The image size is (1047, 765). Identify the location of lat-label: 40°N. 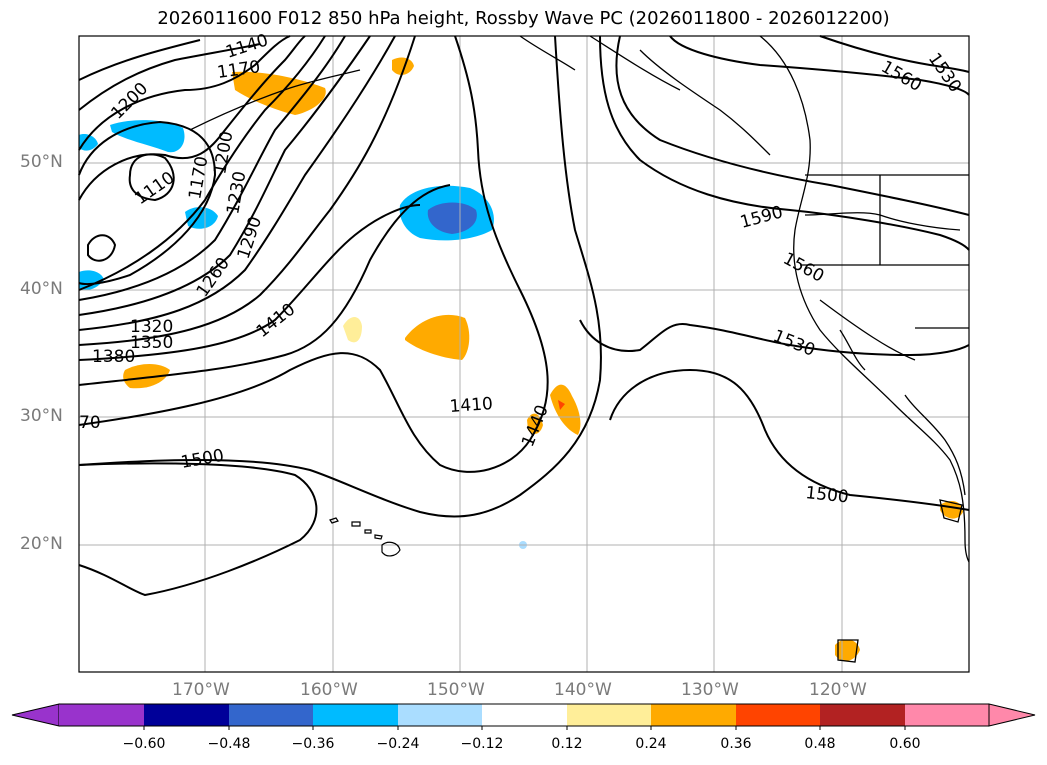
(41, 289).